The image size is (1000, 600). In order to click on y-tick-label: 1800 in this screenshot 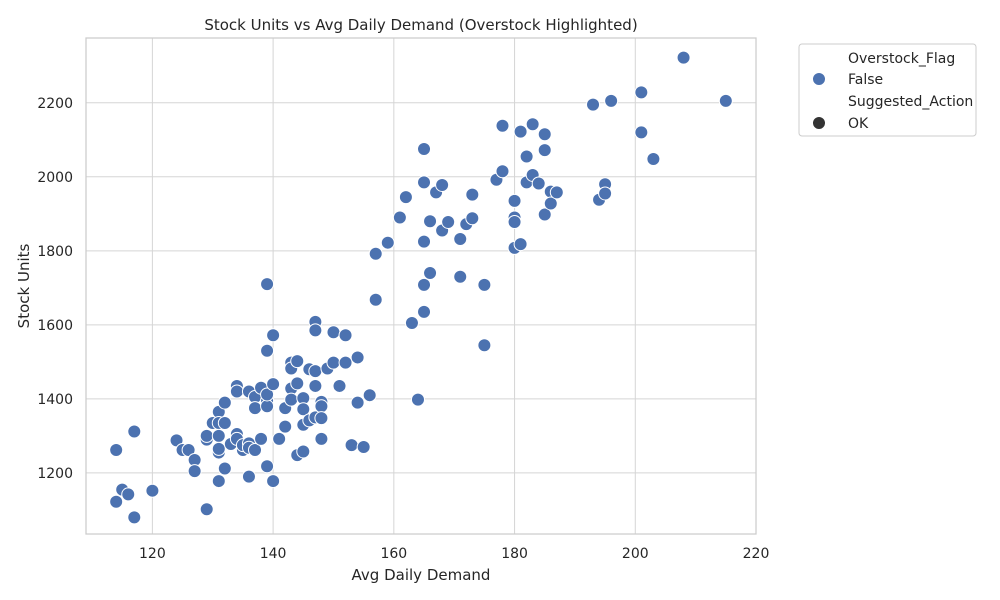, I will do `click(55, 252)`.